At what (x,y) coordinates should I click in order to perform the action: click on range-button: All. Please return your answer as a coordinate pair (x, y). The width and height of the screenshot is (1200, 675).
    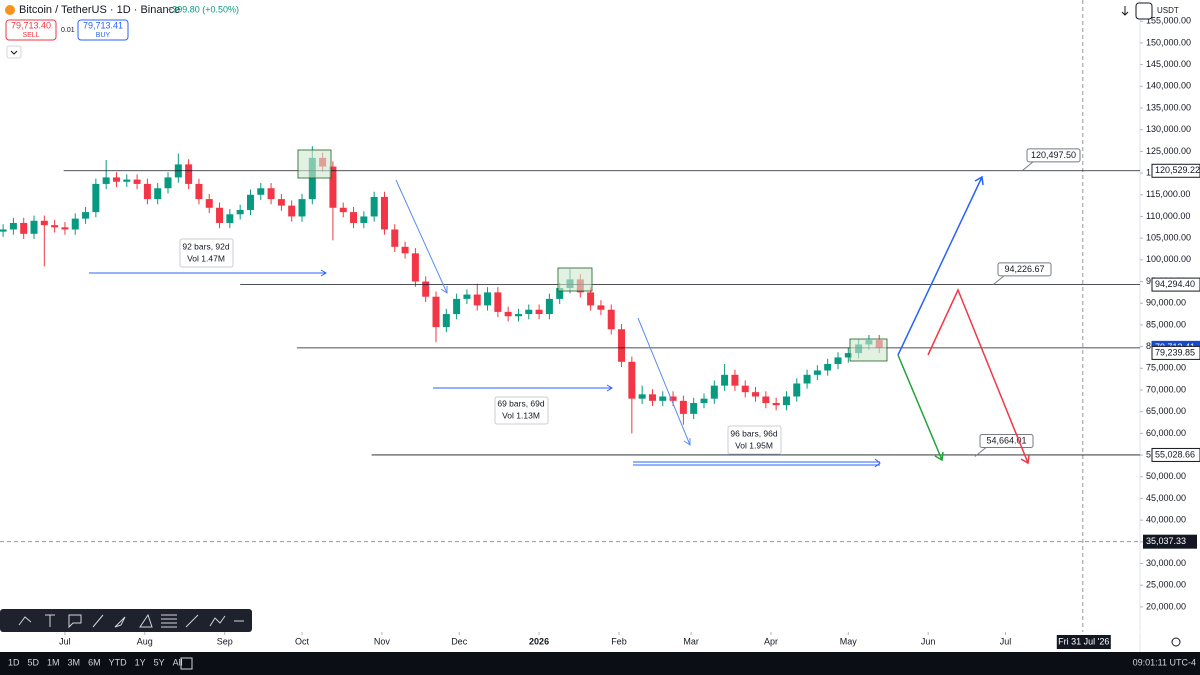
    Looking at the image, I should click on (178, 662).